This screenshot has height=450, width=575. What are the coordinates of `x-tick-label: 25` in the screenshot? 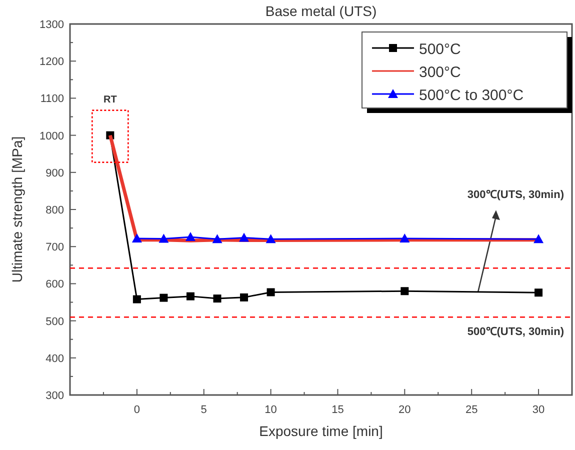 It's located at (471, 410).